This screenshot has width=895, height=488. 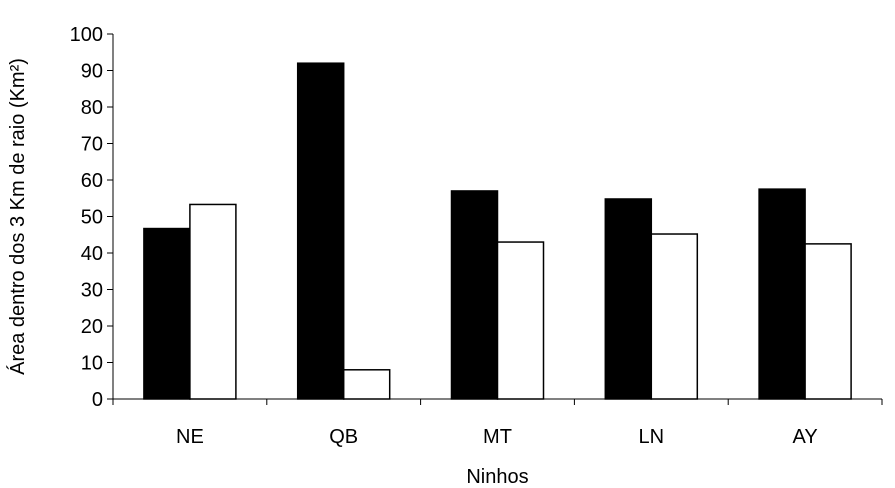 I want to click on bar-series-2-ln, so click(x=674, y=316).